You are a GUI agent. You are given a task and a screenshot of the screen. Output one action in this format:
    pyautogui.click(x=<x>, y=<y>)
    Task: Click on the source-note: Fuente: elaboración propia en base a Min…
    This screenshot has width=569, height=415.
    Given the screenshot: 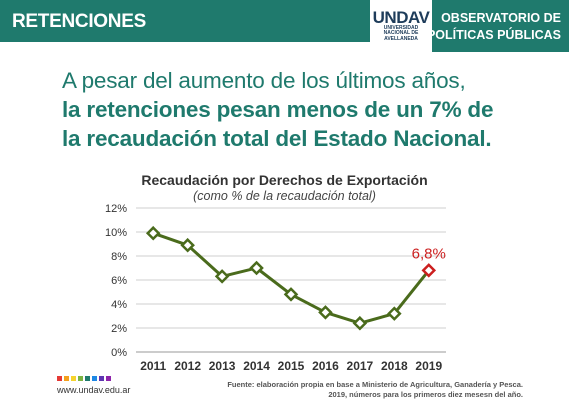 What is the action you would take?
    pyautogui.click(x=375, y=390)
    